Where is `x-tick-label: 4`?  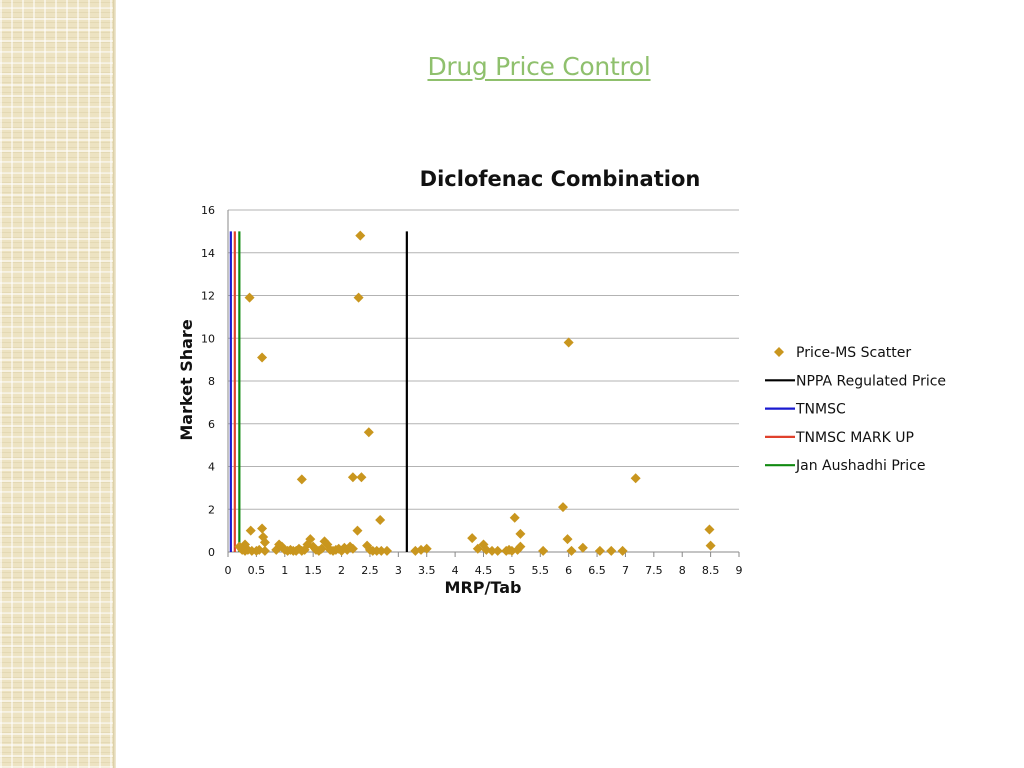 x-tick-label: 4 is located at coordinates (455, 570).